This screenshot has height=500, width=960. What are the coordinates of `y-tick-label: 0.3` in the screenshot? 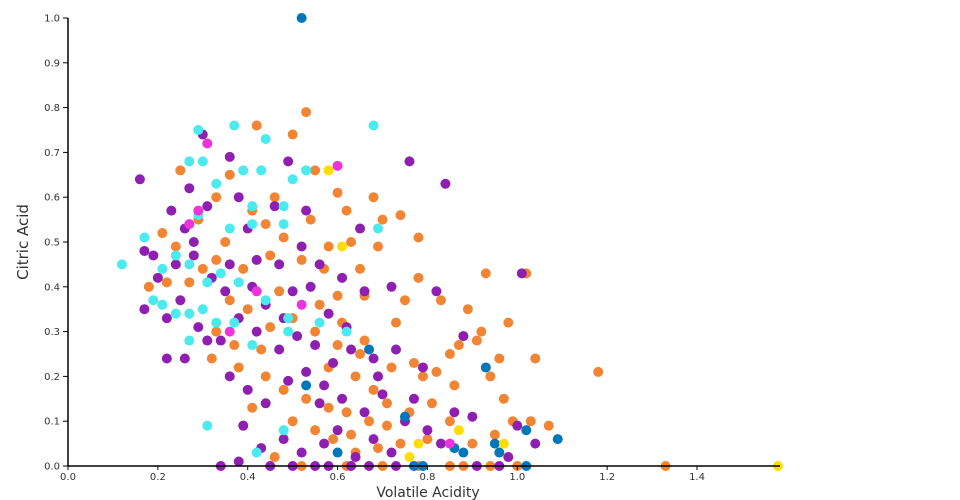 It's located at (52, 332).